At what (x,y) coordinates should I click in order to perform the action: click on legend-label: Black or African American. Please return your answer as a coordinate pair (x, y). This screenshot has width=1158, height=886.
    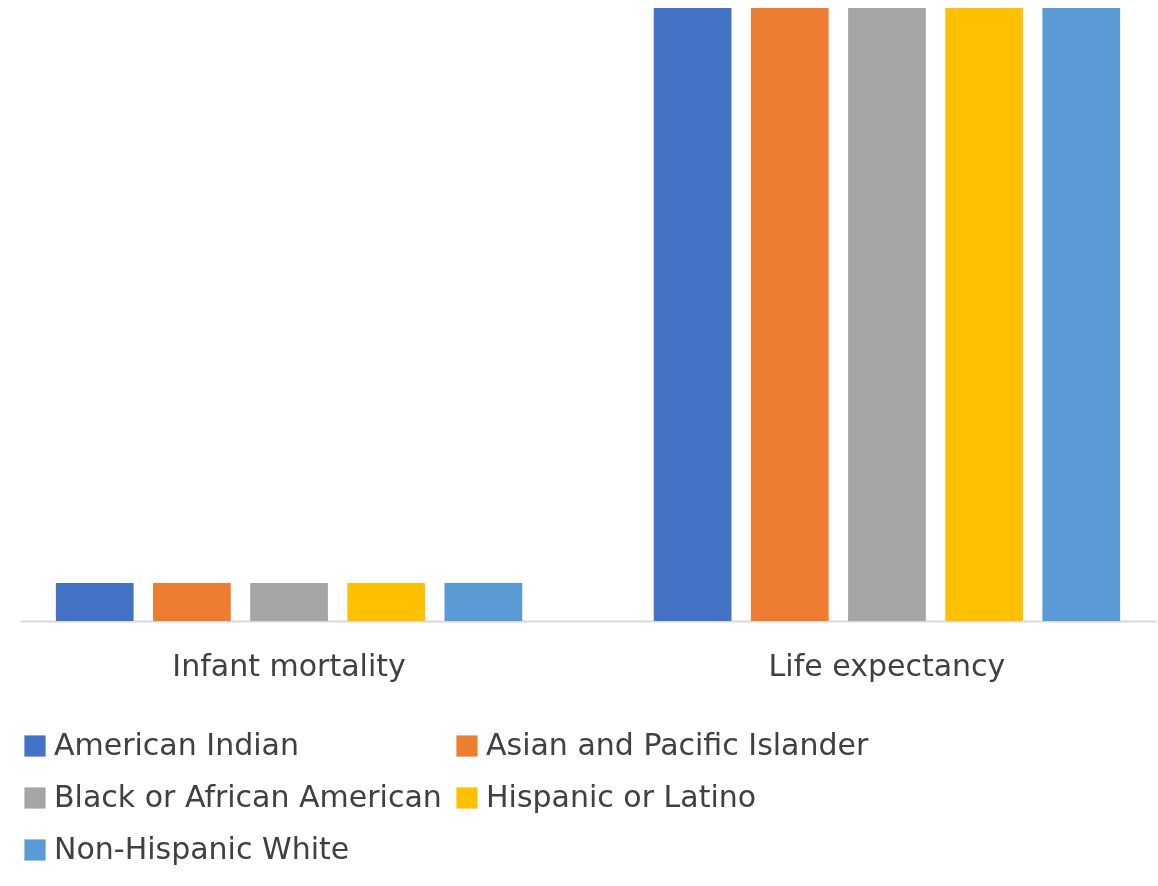
    Looking at the image, I should click on (248, 796).